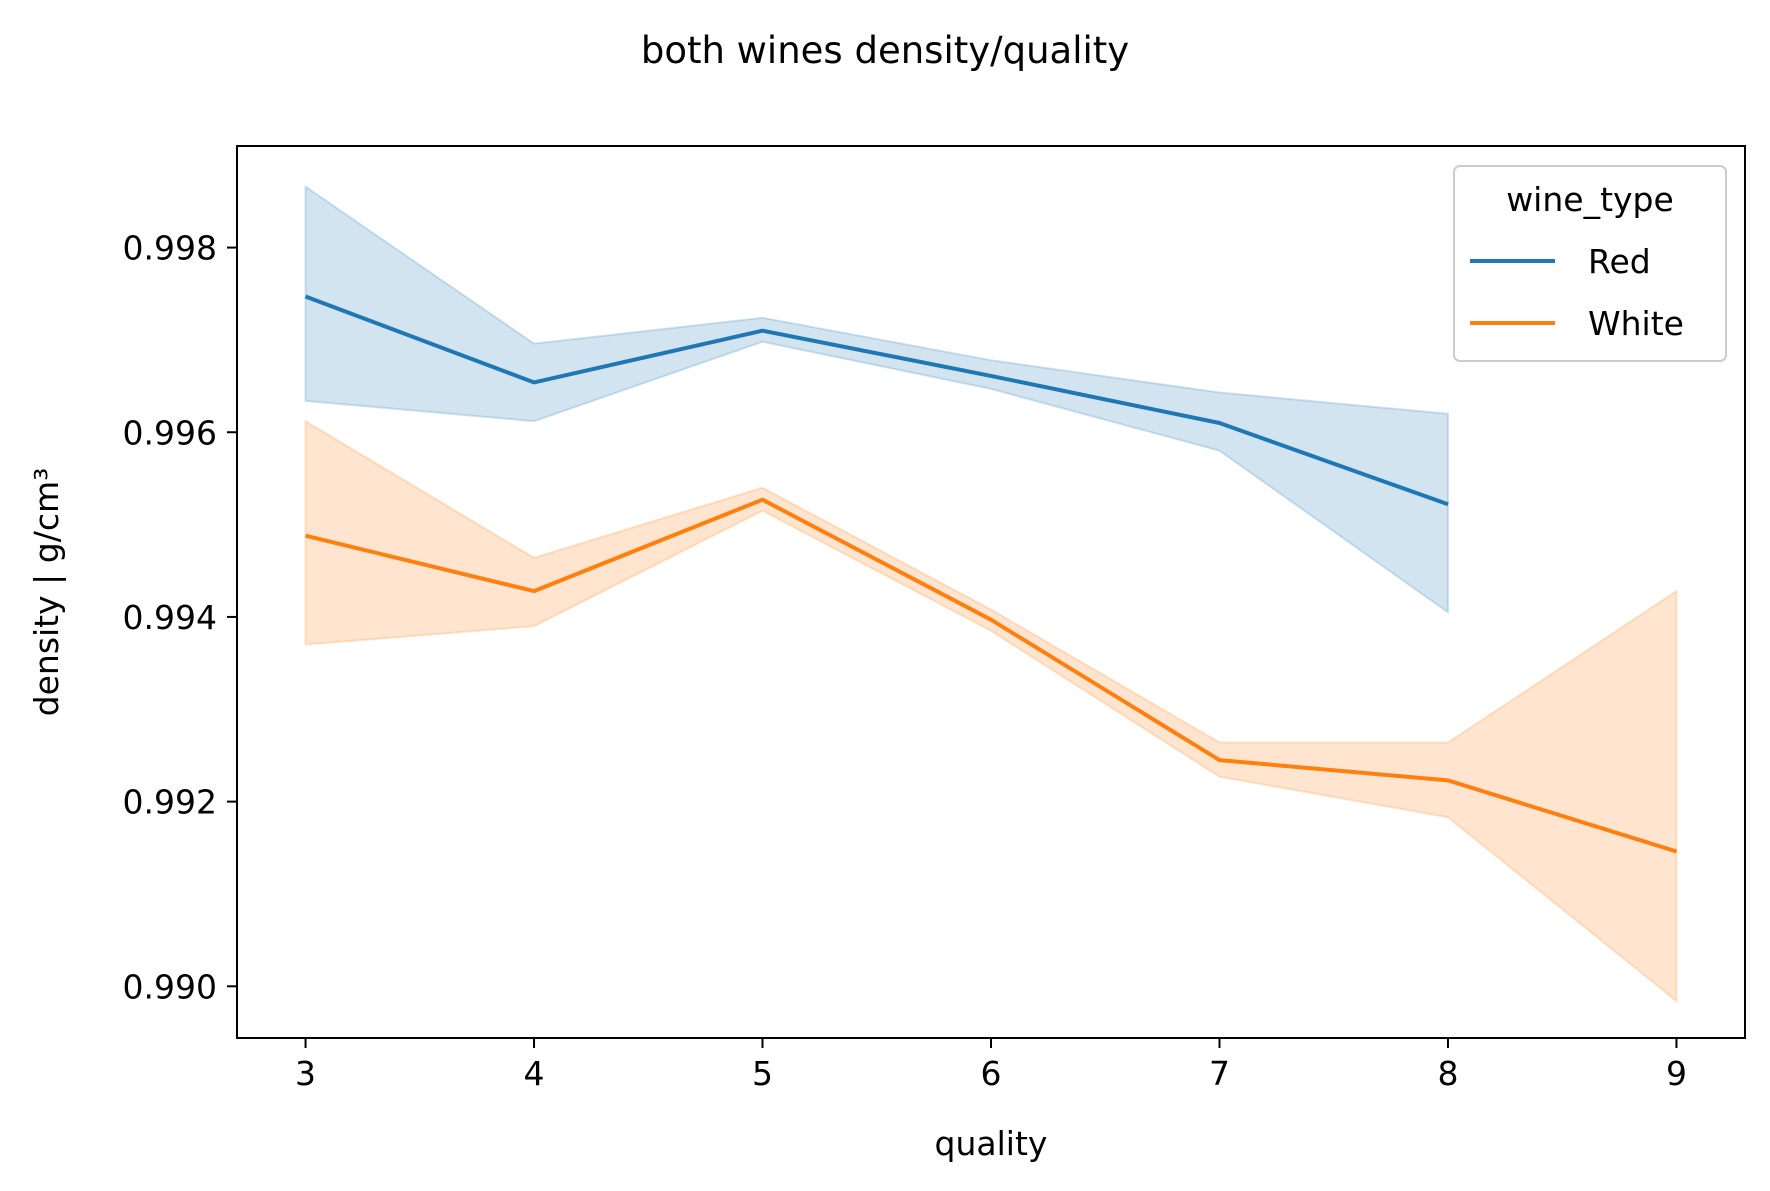  I want to click on legend-title: wine_type, so click(1590, 199).